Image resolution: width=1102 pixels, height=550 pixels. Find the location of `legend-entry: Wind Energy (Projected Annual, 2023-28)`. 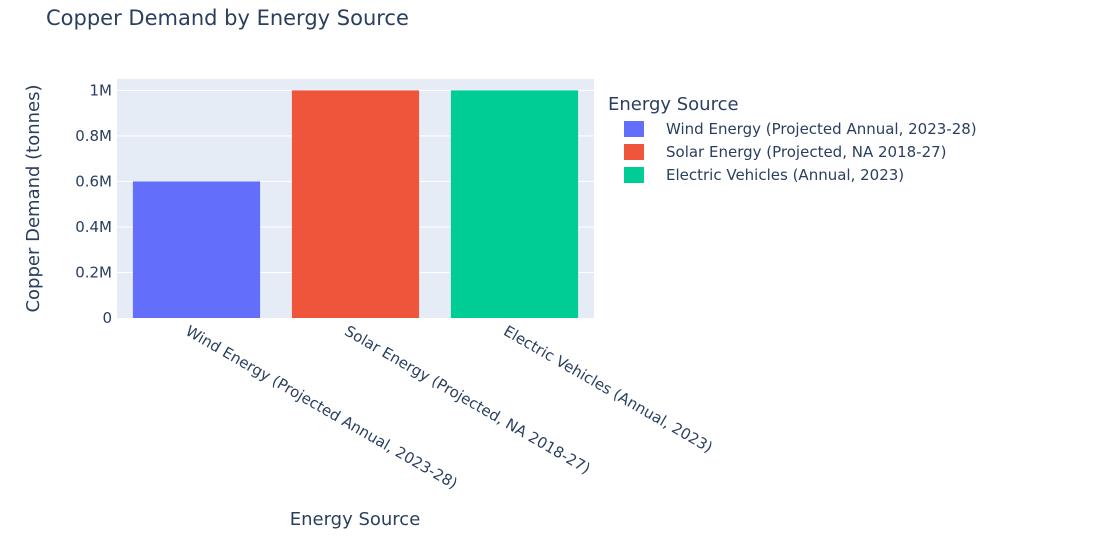

legend-entry: Wind Energy (Projected Annual, 2023-28) is located at coordinates (821, 129).